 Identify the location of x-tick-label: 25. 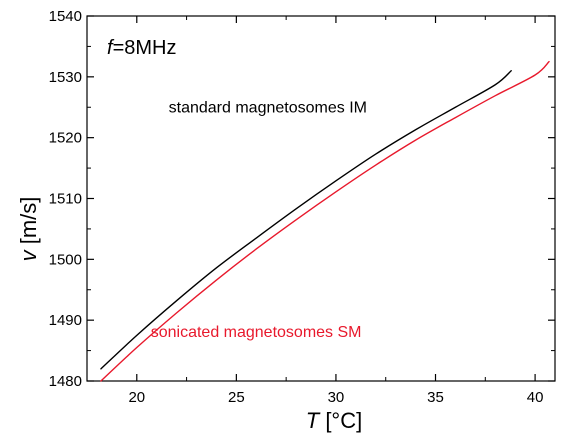
(236, 397).